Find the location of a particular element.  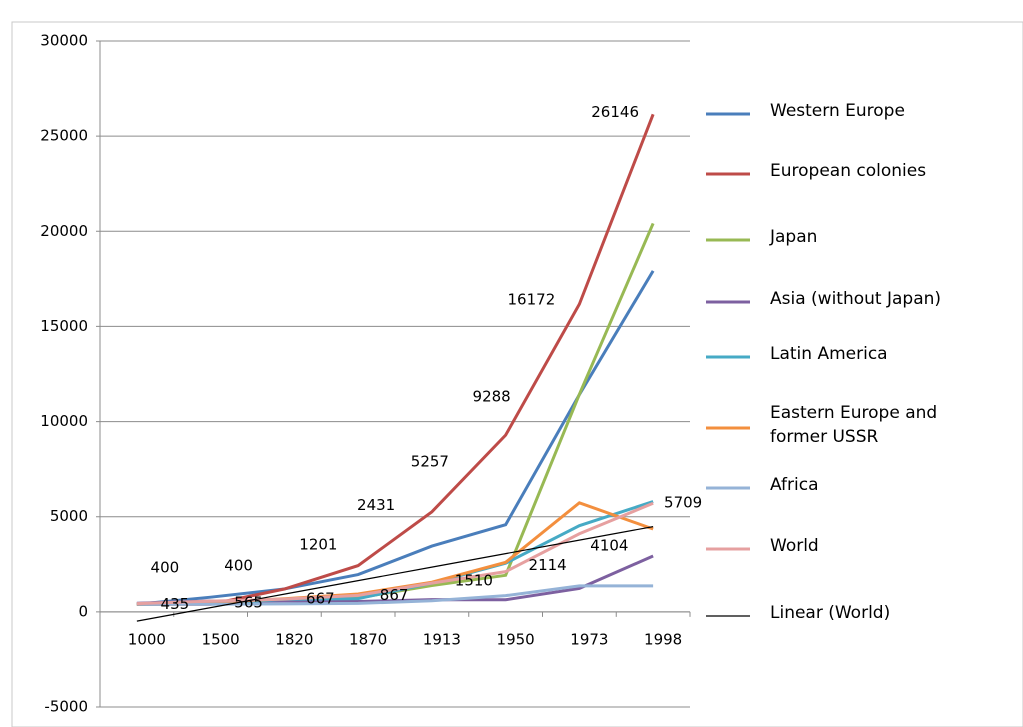

legend-label: Western Europe is located at coordinates (837, 111).